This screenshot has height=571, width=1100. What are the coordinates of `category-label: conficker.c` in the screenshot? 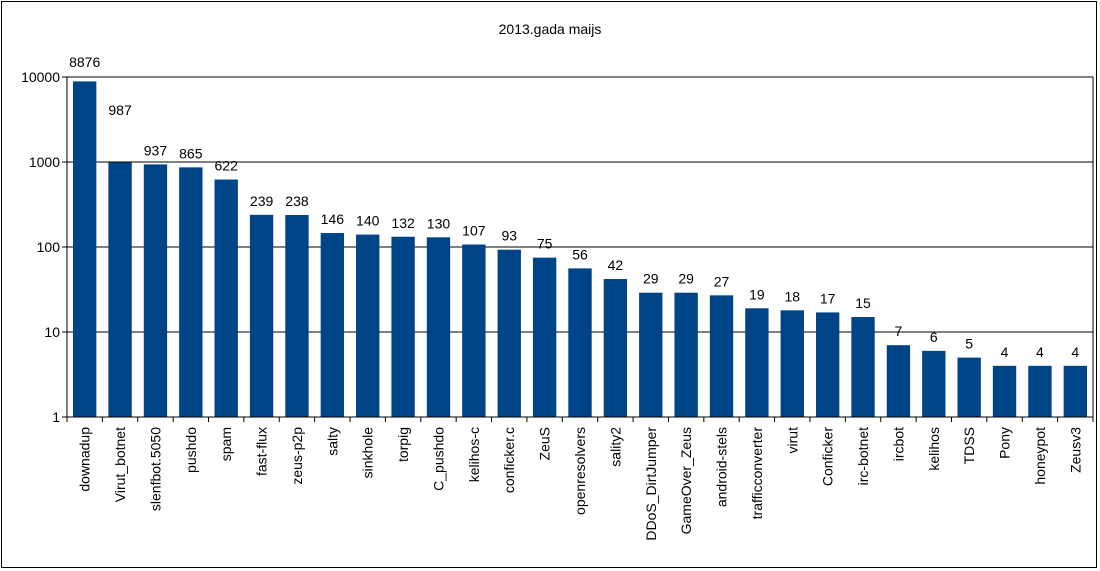 It's located at (509, 460).